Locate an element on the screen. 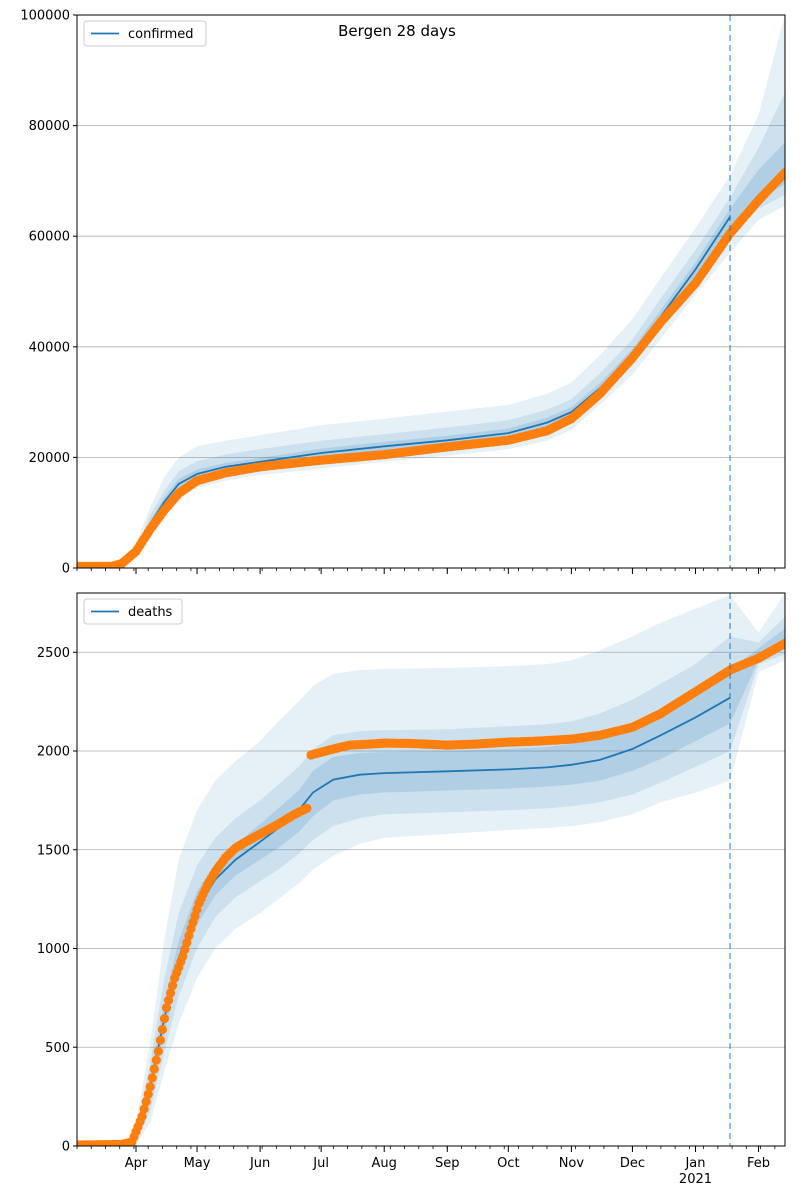 The height and width of the screenshot is (1200, 800). x-tick-label: Feb is located at coordinates (758, 1163).